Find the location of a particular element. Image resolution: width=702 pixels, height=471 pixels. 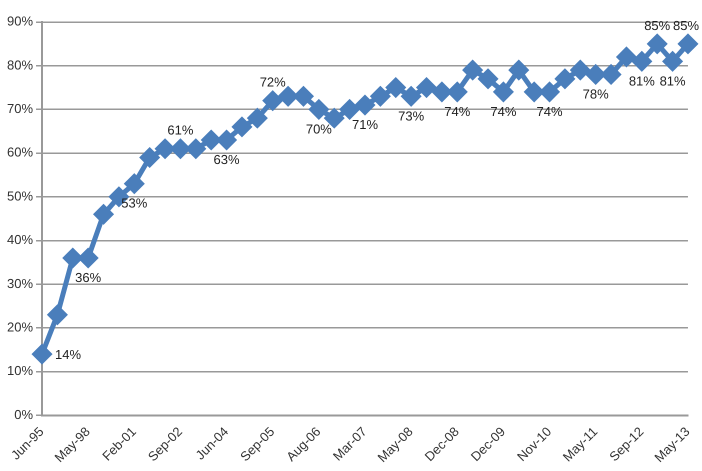

y-tick-label: 20% is located at coordinates (20, 326).